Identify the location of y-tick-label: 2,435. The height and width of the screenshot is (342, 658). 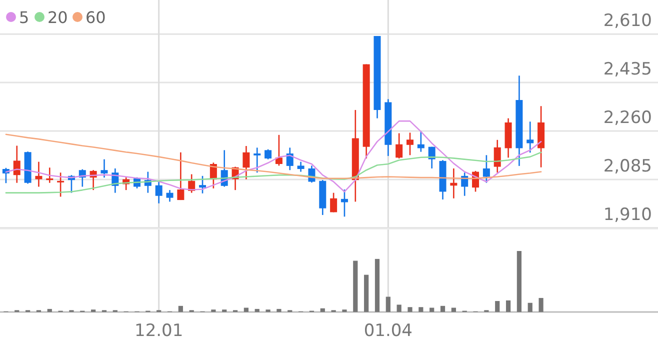
(627, 70).